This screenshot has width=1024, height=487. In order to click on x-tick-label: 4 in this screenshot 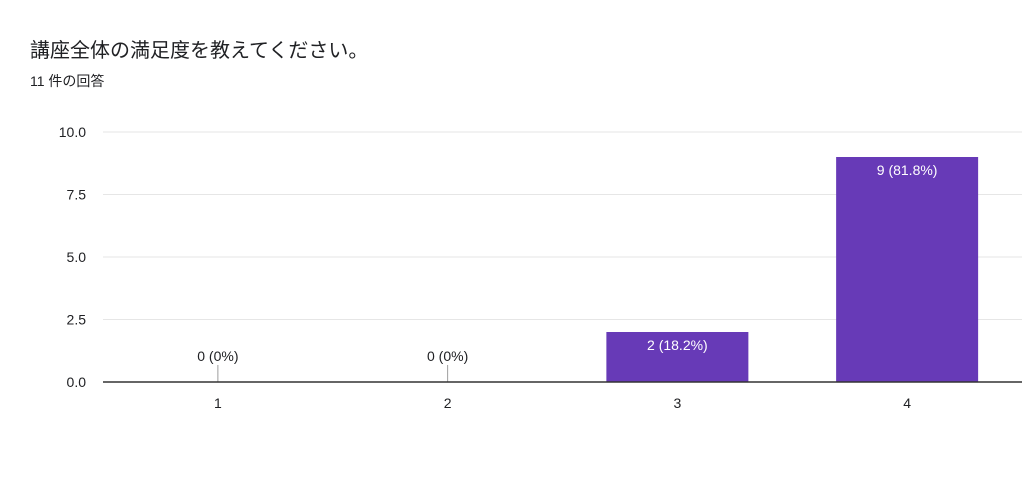, I will do `click(907, 403)`.